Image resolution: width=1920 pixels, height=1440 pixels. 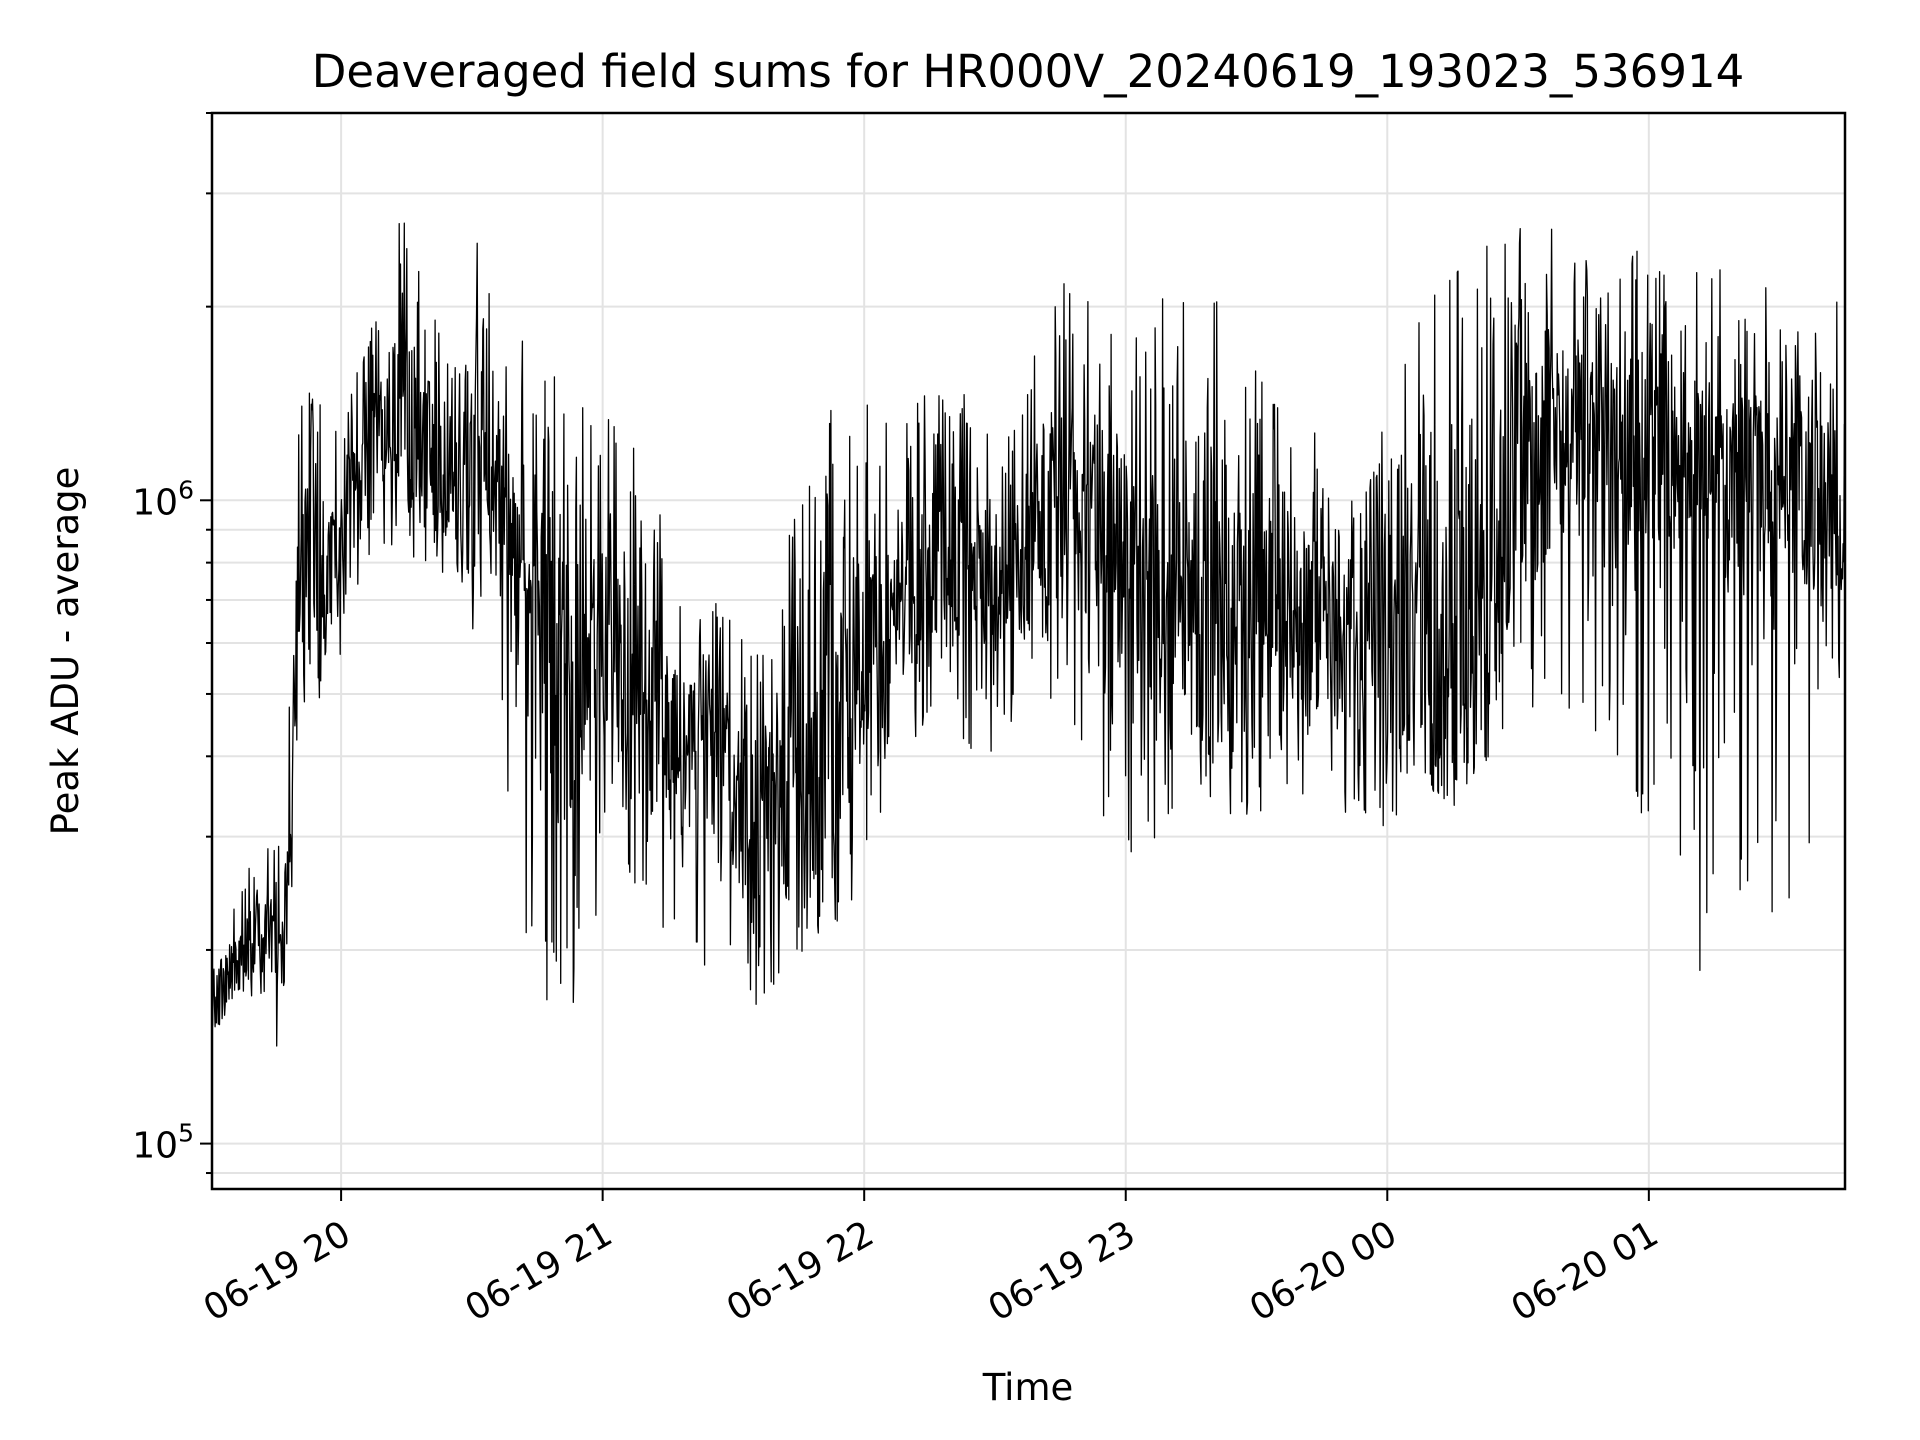 I want to click on y-tick-label: 10⁶, so click(x=163, y=499).